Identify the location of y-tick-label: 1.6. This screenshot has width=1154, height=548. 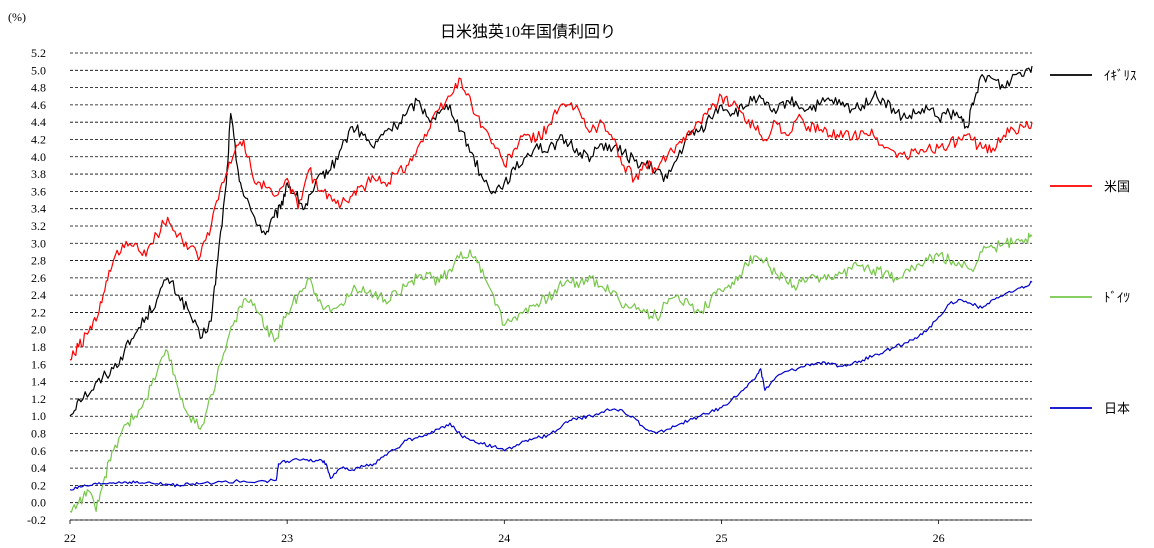
(38, 364).